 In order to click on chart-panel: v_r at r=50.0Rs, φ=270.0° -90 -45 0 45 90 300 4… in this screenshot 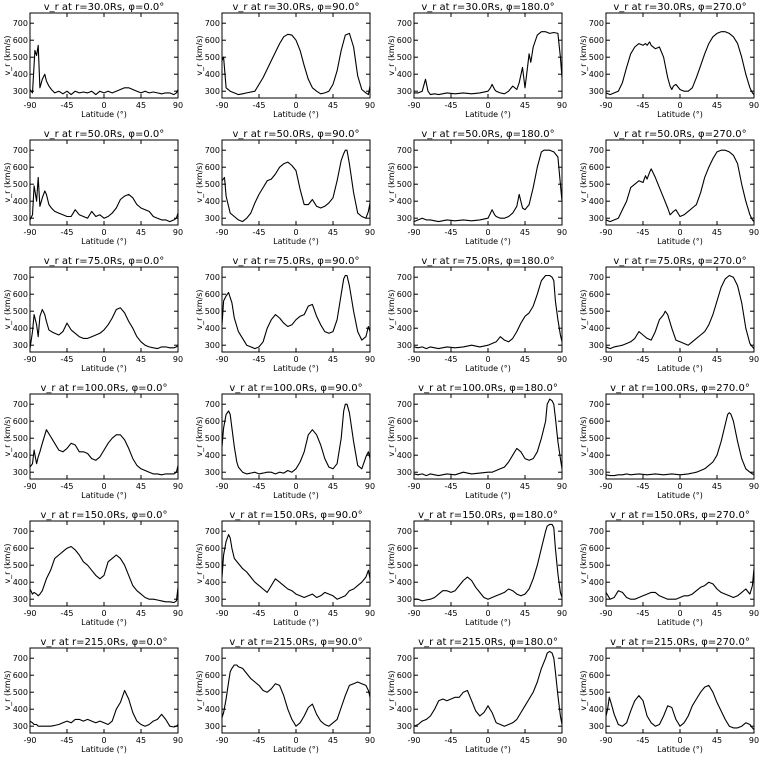, I will do `click(669, 187)`.